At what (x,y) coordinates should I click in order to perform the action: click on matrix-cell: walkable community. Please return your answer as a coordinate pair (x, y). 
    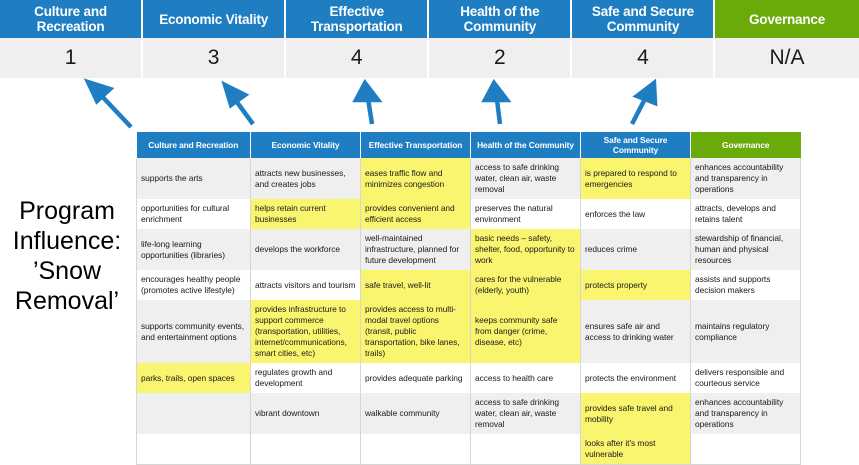
    Looking at the image, I should click on (415, 413).